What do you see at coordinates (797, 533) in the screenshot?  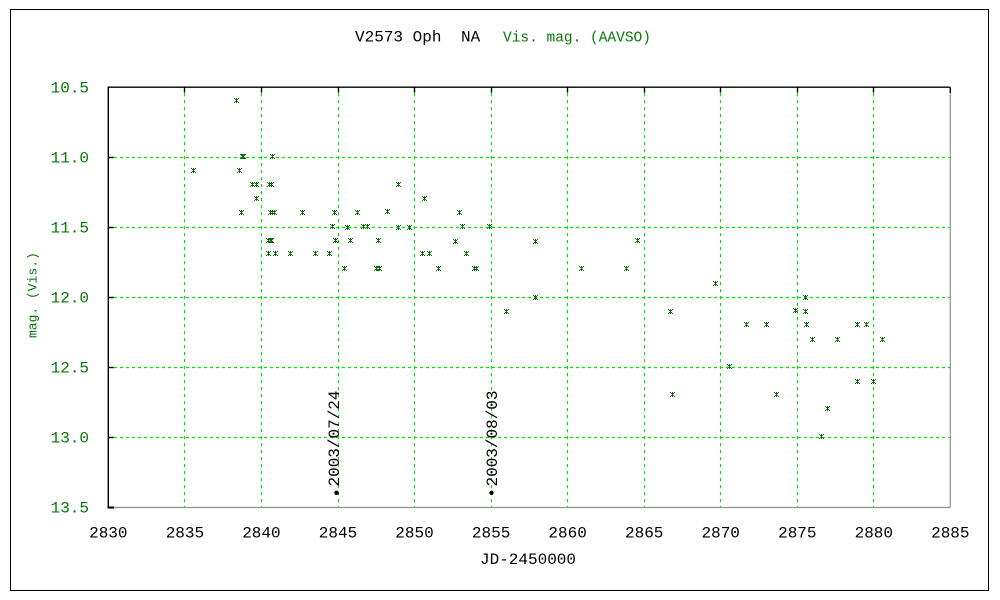 I see `svg-text: 2875` at bounding box center [797, 533].